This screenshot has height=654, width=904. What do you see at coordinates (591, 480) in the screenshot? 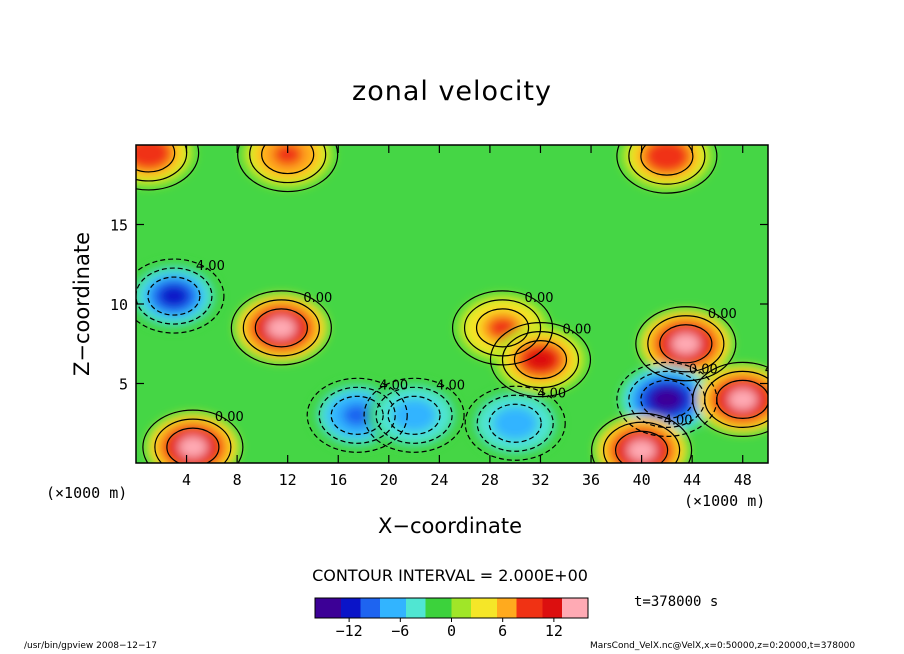
I see `x-tick-label: 36` at bounding box center [591, 480].